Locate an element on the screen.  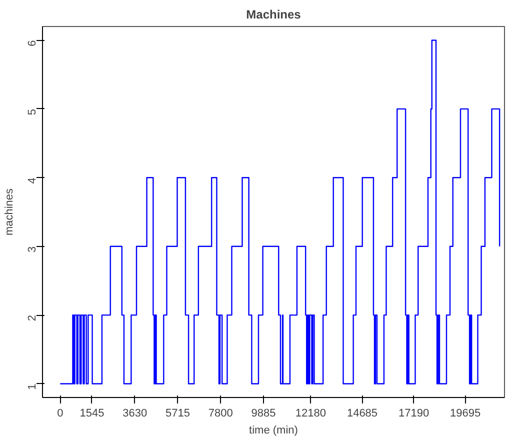
x-tick-label: 7800 is located at coordinates (220, 414).